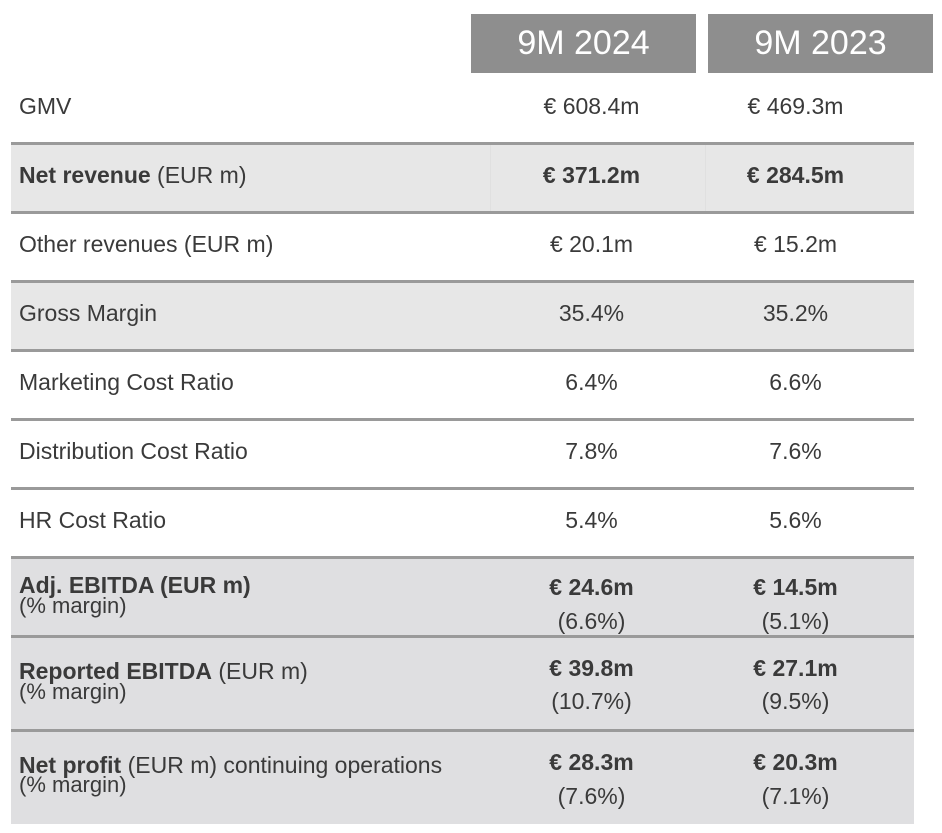  What do you see at coordinates (591, 175) in the screenshot?
I see `net-revenue-2024: € 371.2m` at bounding box center [591, 175].